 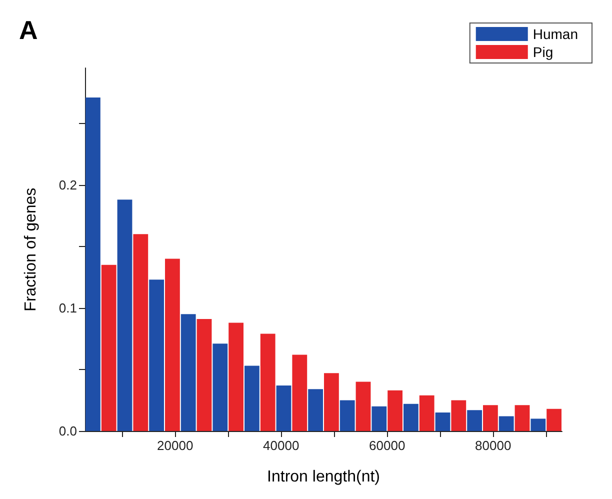 I want to click on x-axis-title: Intron length(nt), so click(x=323, y=477).